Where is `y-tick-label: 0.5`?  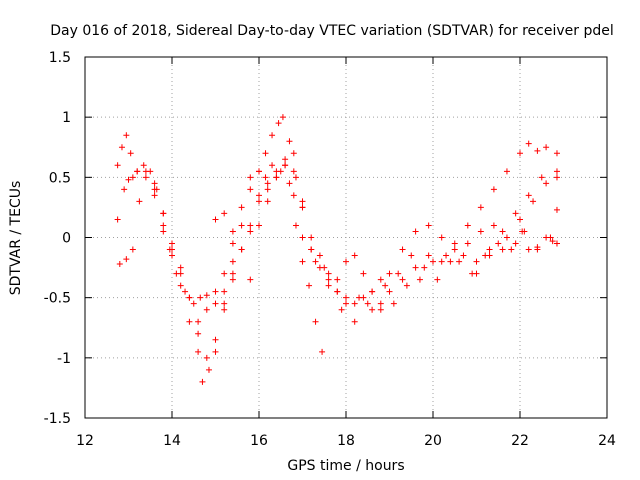
y-tick-label: 0.5 is located at coordinates (60, 178).